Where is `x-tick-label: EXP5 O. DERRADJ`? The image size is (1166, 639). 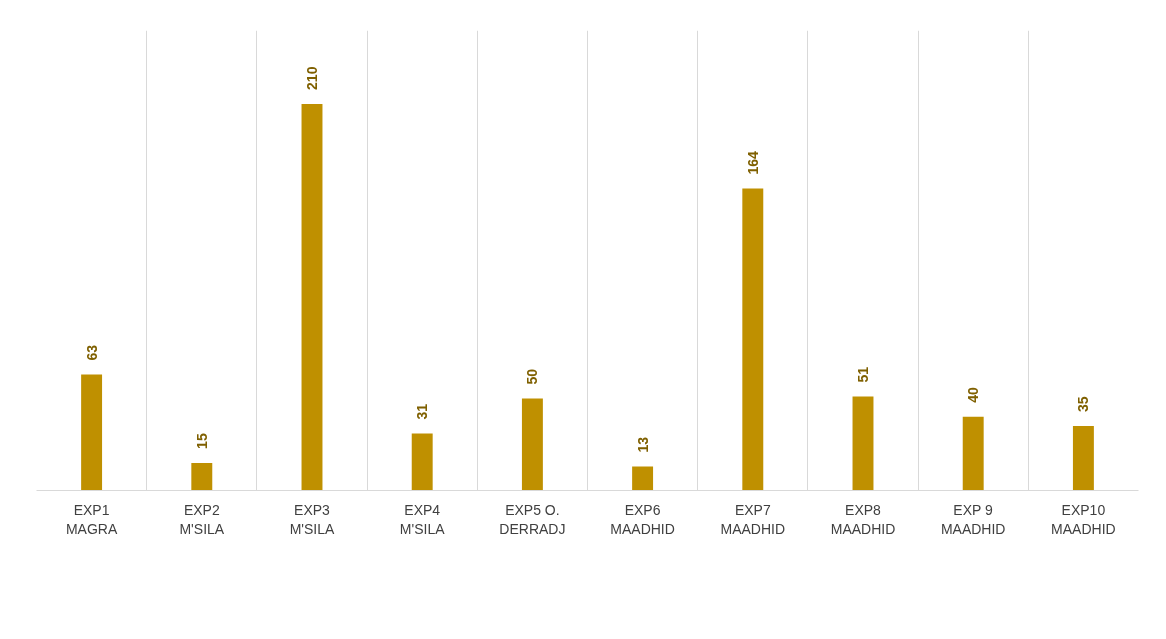 x-tick-label: EXP5 O. DERRADJ is located at coordinates (532, 519).